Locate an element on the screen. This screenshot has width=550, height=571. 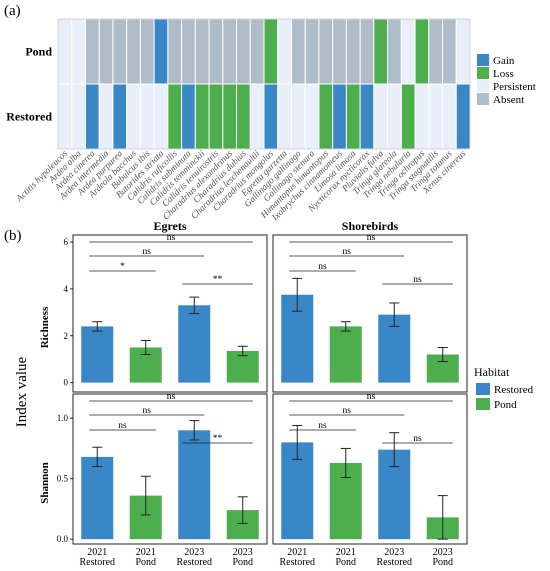
y-axis-title: Index value is located at coordinates (22, 391).